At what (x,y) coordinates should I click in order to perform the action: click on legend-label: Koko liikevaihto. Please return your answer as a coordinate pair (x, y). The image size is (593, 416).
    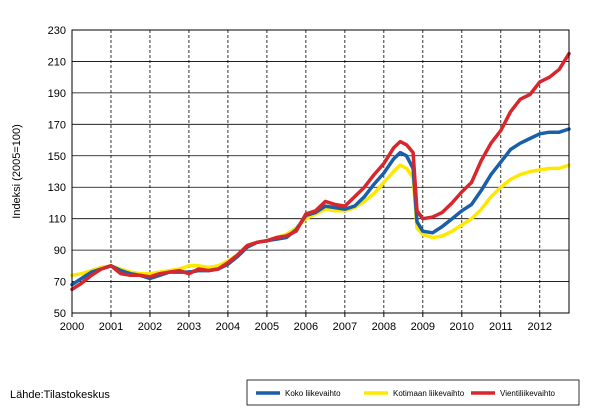
    Looking at the image, I should click on (313, 393).